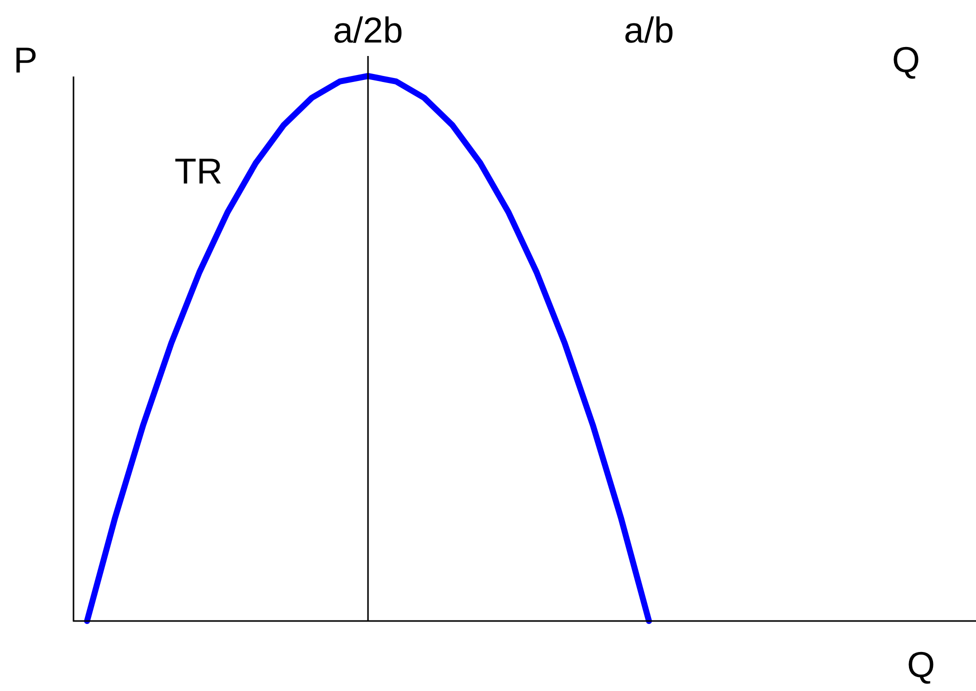 The height and width of the screenshot is (691, 976). Describe the element at coordinates (649, 30) in the screenshot. I see `x-tick-label: a/b` at that location.